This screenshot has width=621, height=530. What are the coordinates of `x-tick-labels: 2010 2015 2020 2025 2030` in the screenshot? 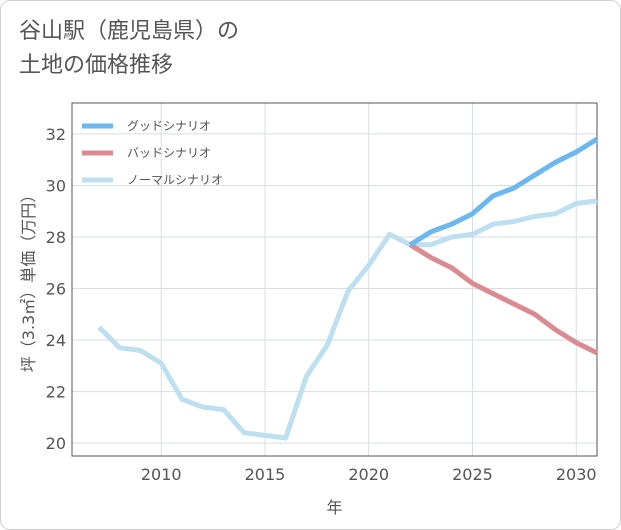 It's located at (369, 474).